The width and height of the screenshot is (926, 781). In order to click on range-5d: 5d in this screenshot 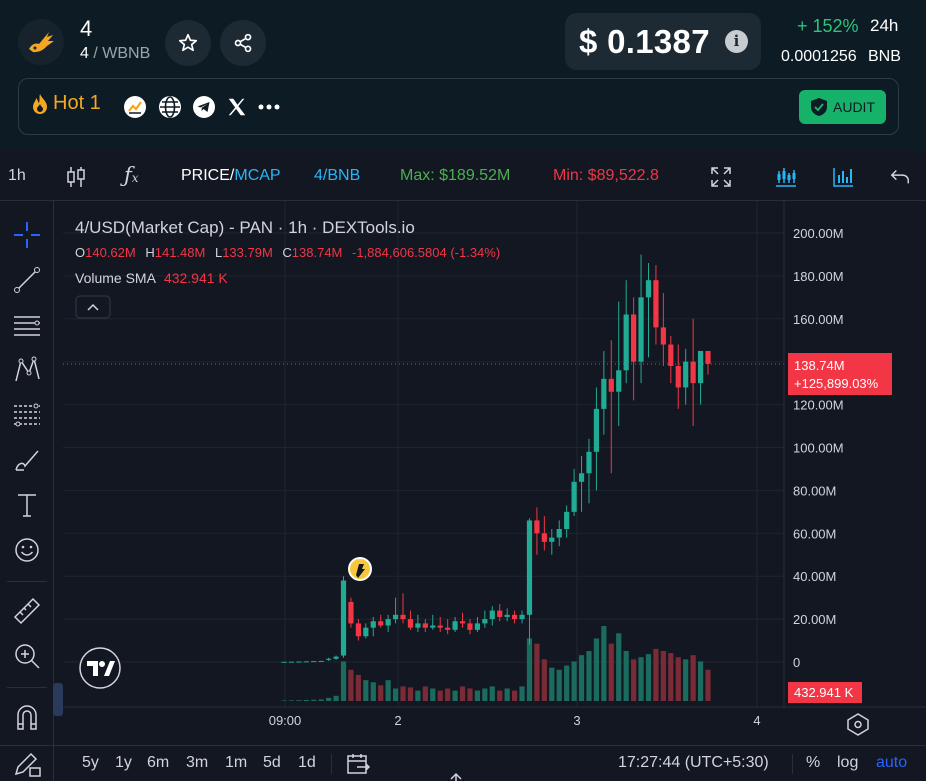, I will do `click(272, 762)`.